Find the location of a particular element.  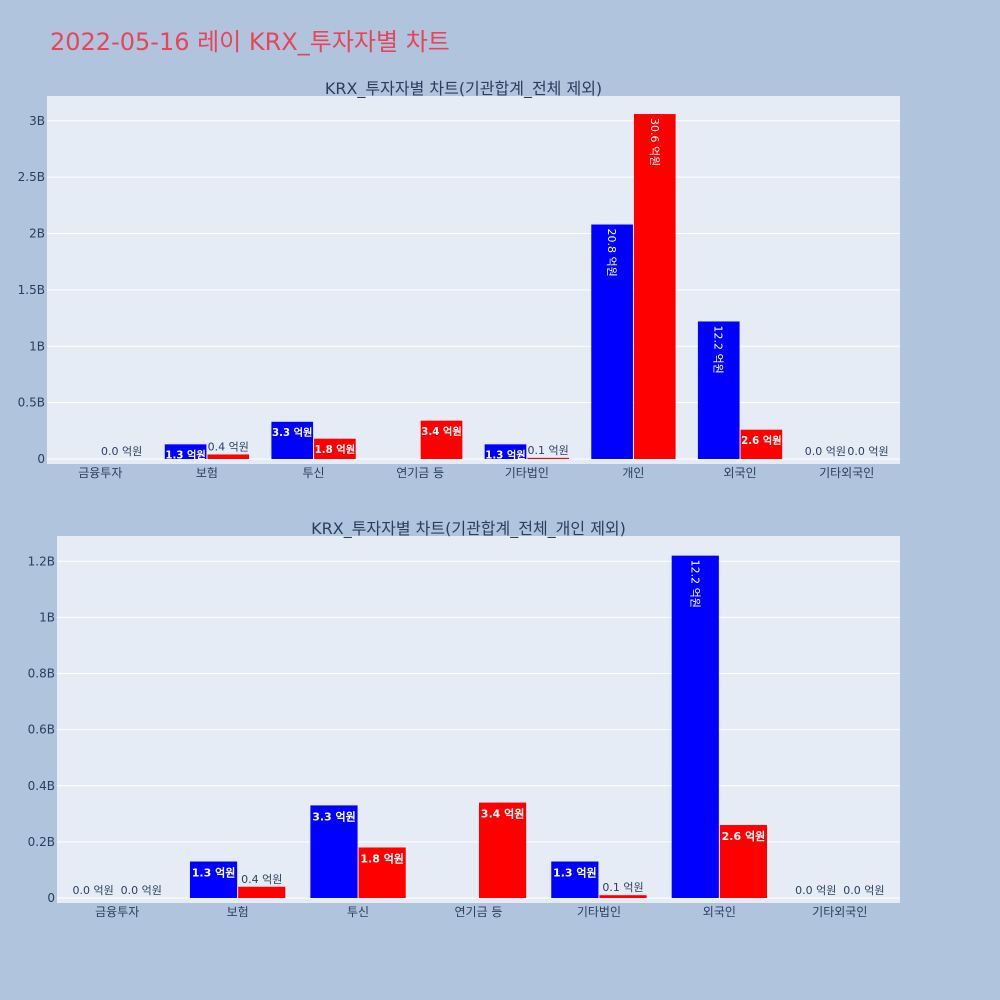

y-tick-label: 3B is located at coordinates (37, 121).